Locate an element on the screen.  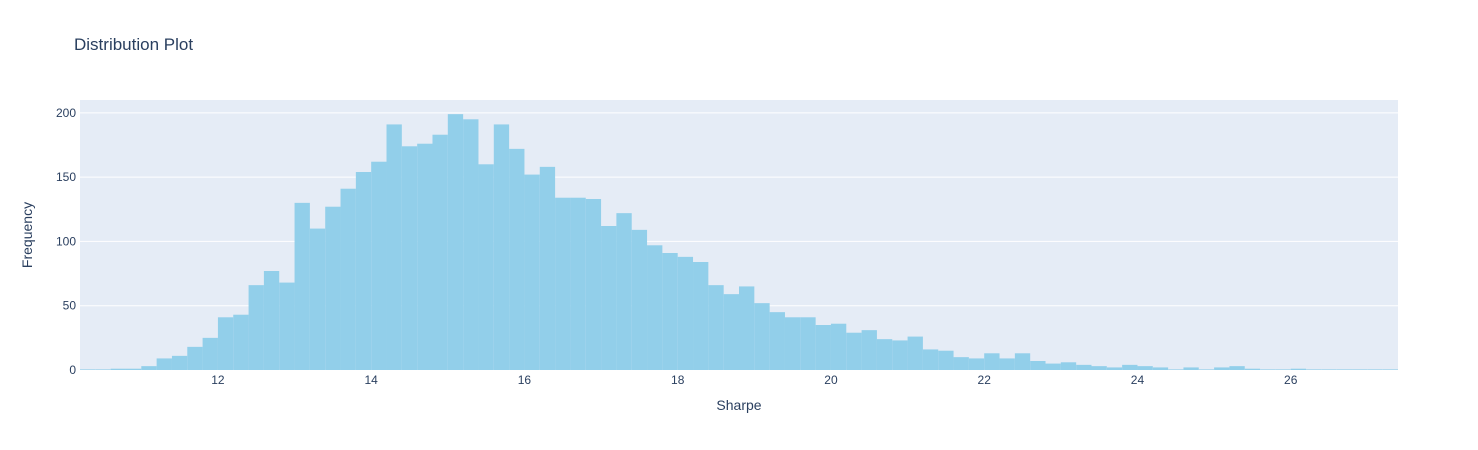
y-axis-ticks: 0 50 100 150 200 is located at coordinates (66, 241).